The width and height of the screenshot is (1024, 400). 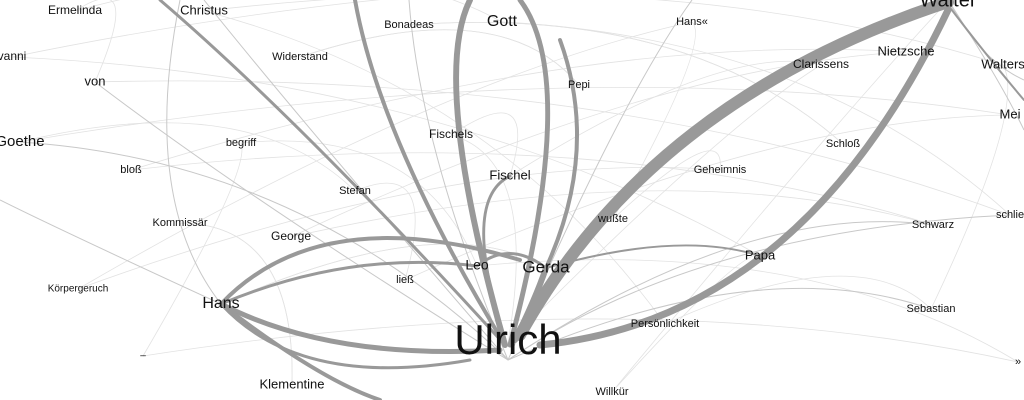 I want to click on node-label: ließ, so click(x=405, y=280).